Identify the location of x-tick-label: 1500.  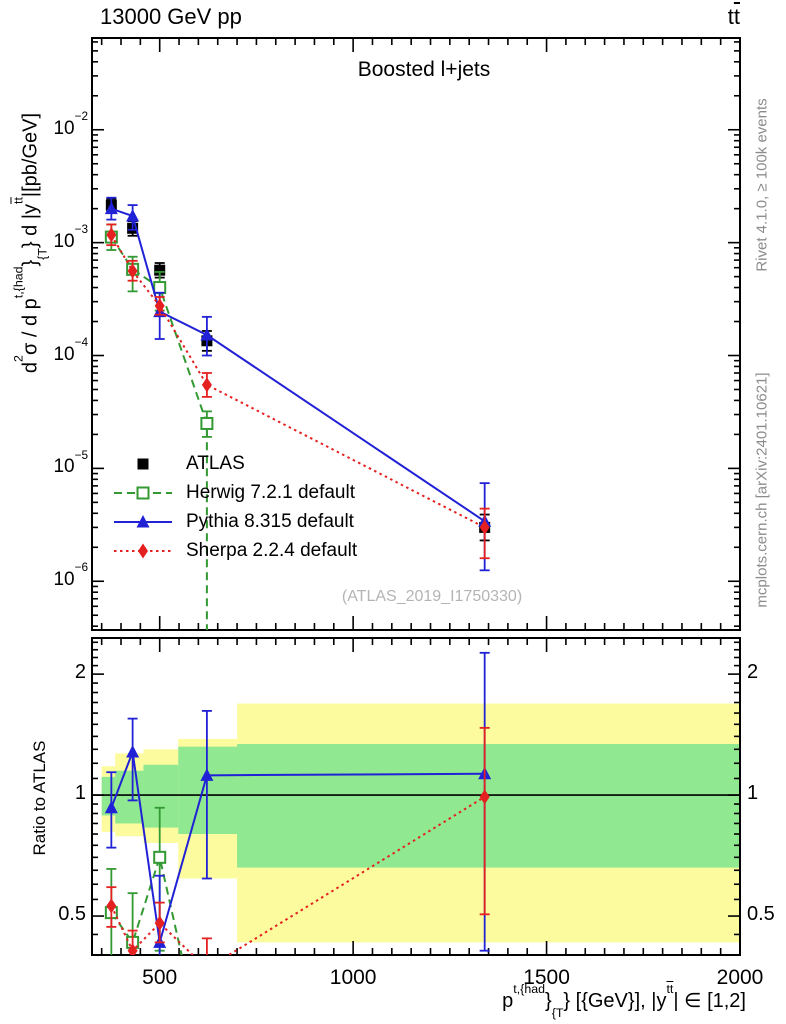
(546, 977).